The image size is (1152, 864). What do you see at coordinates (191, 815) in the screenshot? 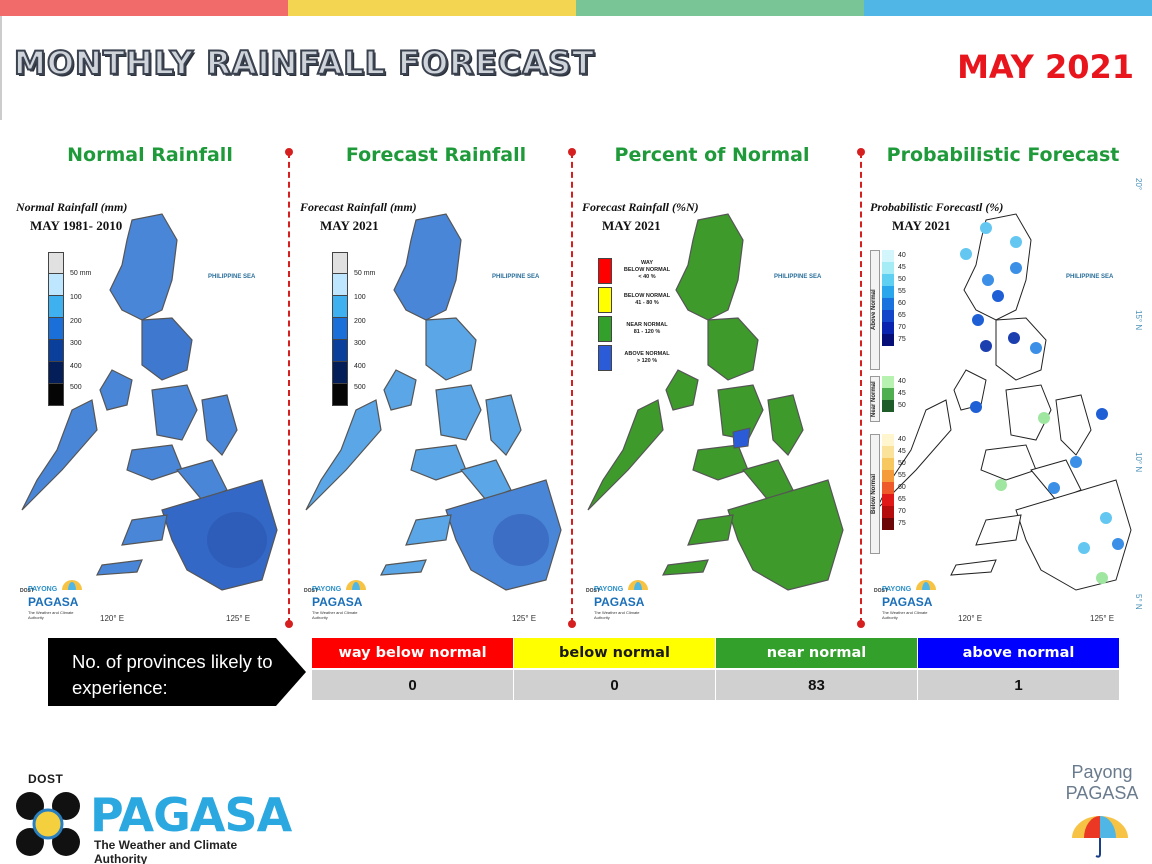
I see `logo-pagasa-text: PAGASA` at bounding box center [191, 815].